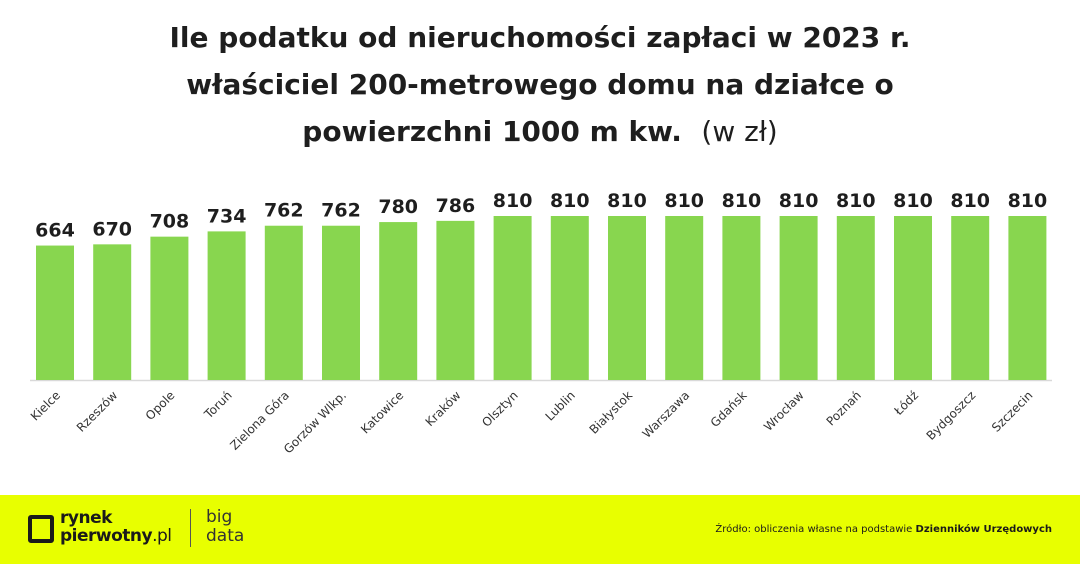 This screenshot has width=1080, height=564. I want to click on x-tick-label: Warszawa, so click(666, 414).